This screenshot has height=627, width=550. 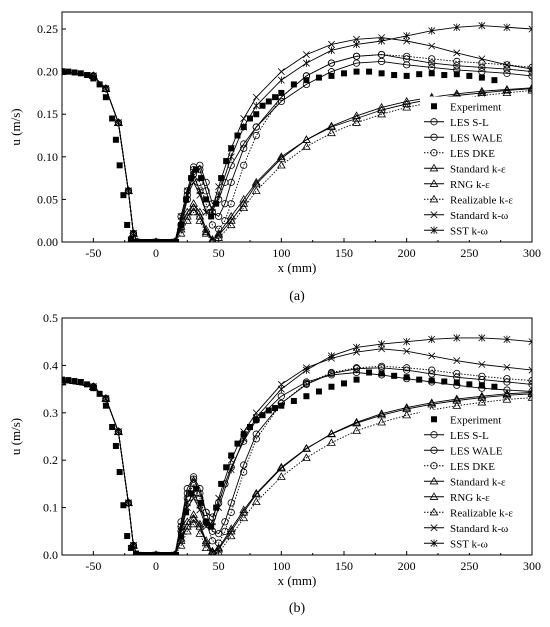 What do you see at coordinates (479, 216) in the screenshot?
I see `legend-label: Standard k-ω` at bounding box center [479, 216].